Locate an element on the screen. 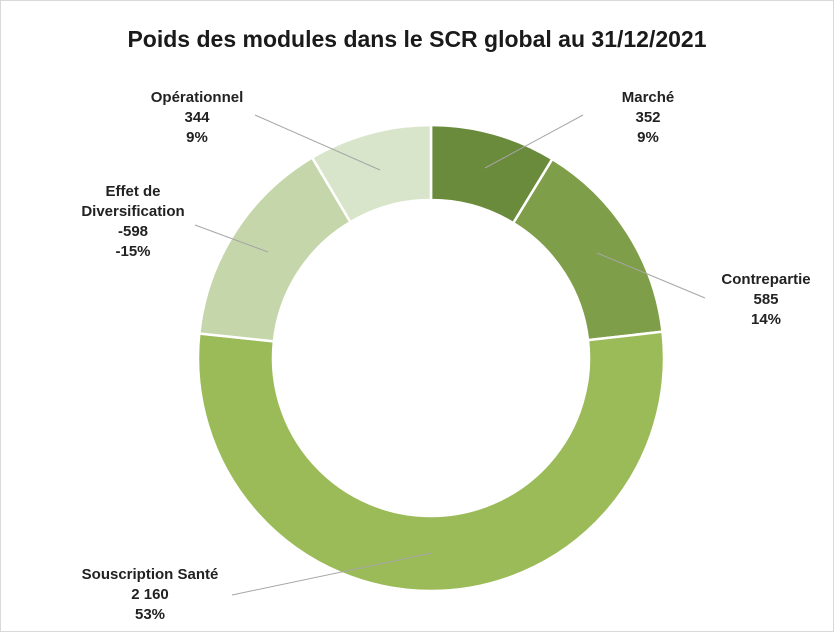 The height and width of the screenshot is (632, 834). data-label: Marché 352 9% is located at coordinates (648, 118).